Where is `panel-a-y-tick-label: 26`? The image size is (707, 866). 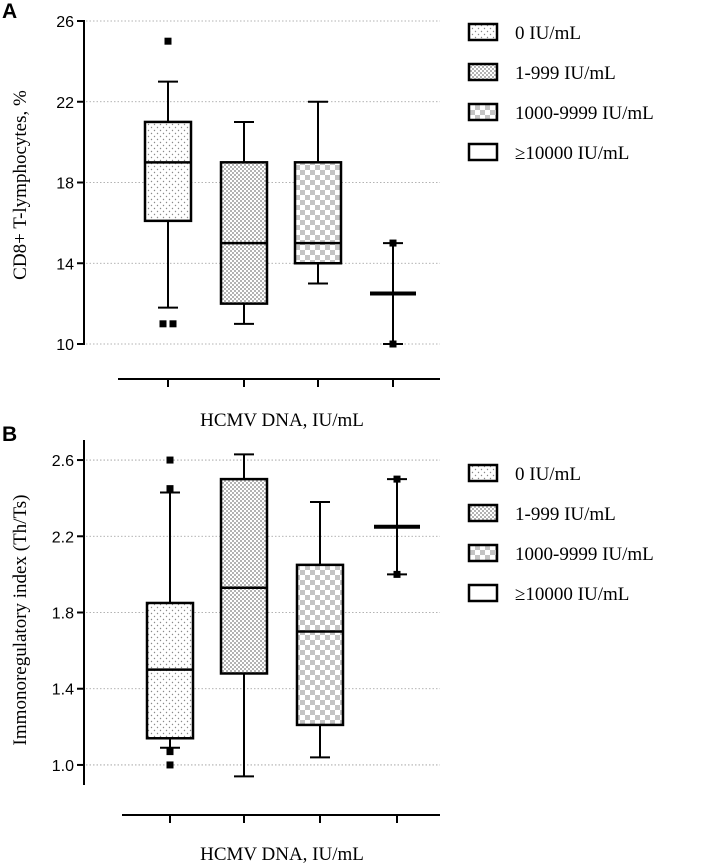 panel-a-y-tick-label: 26 is located at coordinates (65, 22).